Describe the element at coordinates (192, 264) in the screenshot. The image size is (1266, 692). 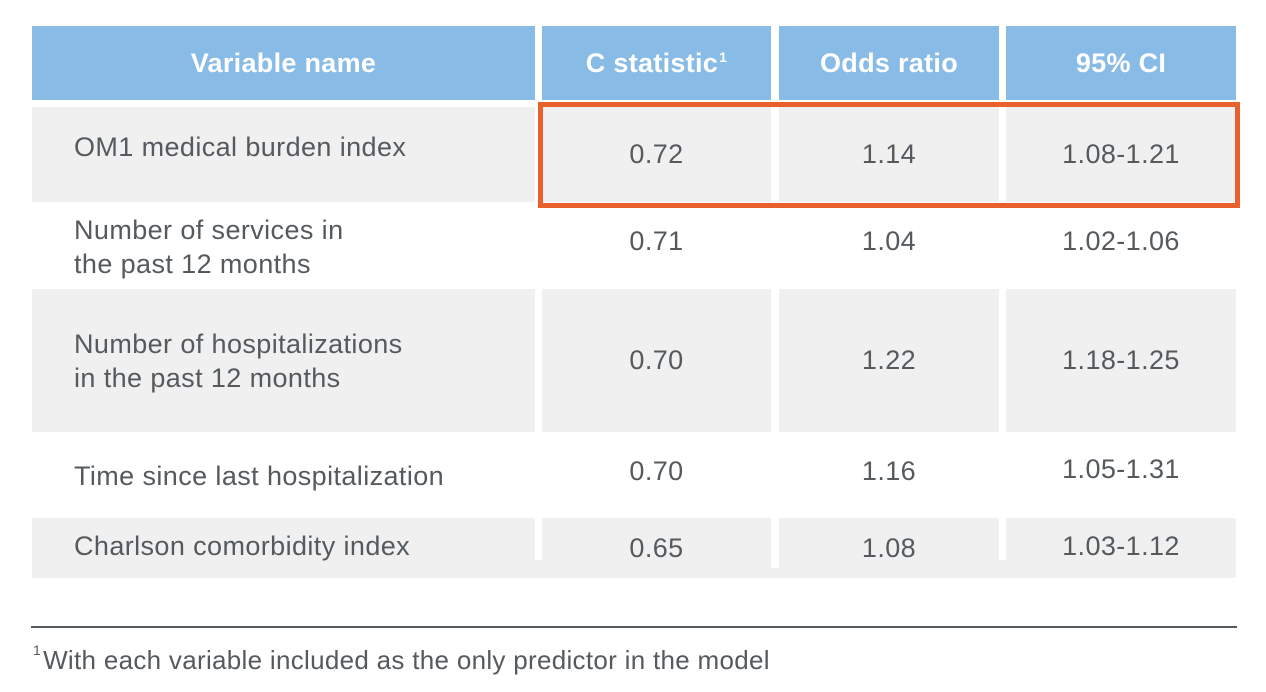
I see `row-2-variable-line2: the past 12 months` at that location.